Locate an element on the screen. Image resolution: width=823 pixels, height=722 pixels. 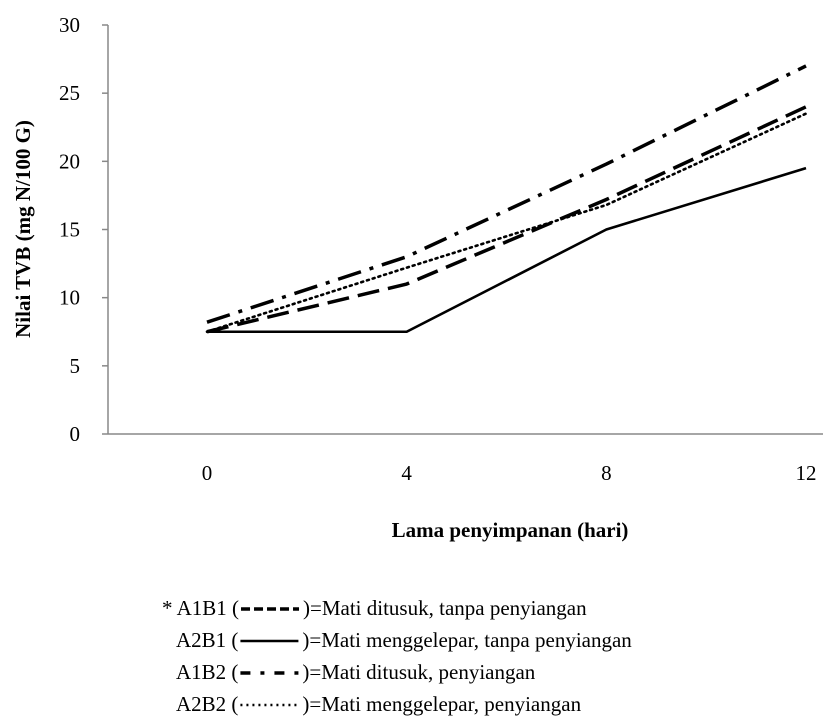
x-tick-label: 12 is located at coordinates (806, 473).